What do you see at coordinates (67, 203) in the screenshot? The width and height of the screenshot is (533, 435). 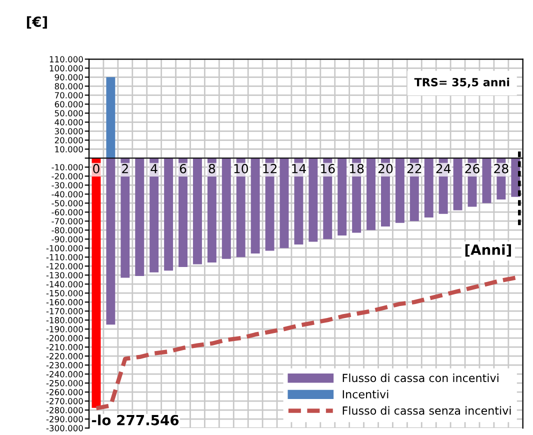 I see `y-tick-label: -50.000` at bounding box center [67, 203].